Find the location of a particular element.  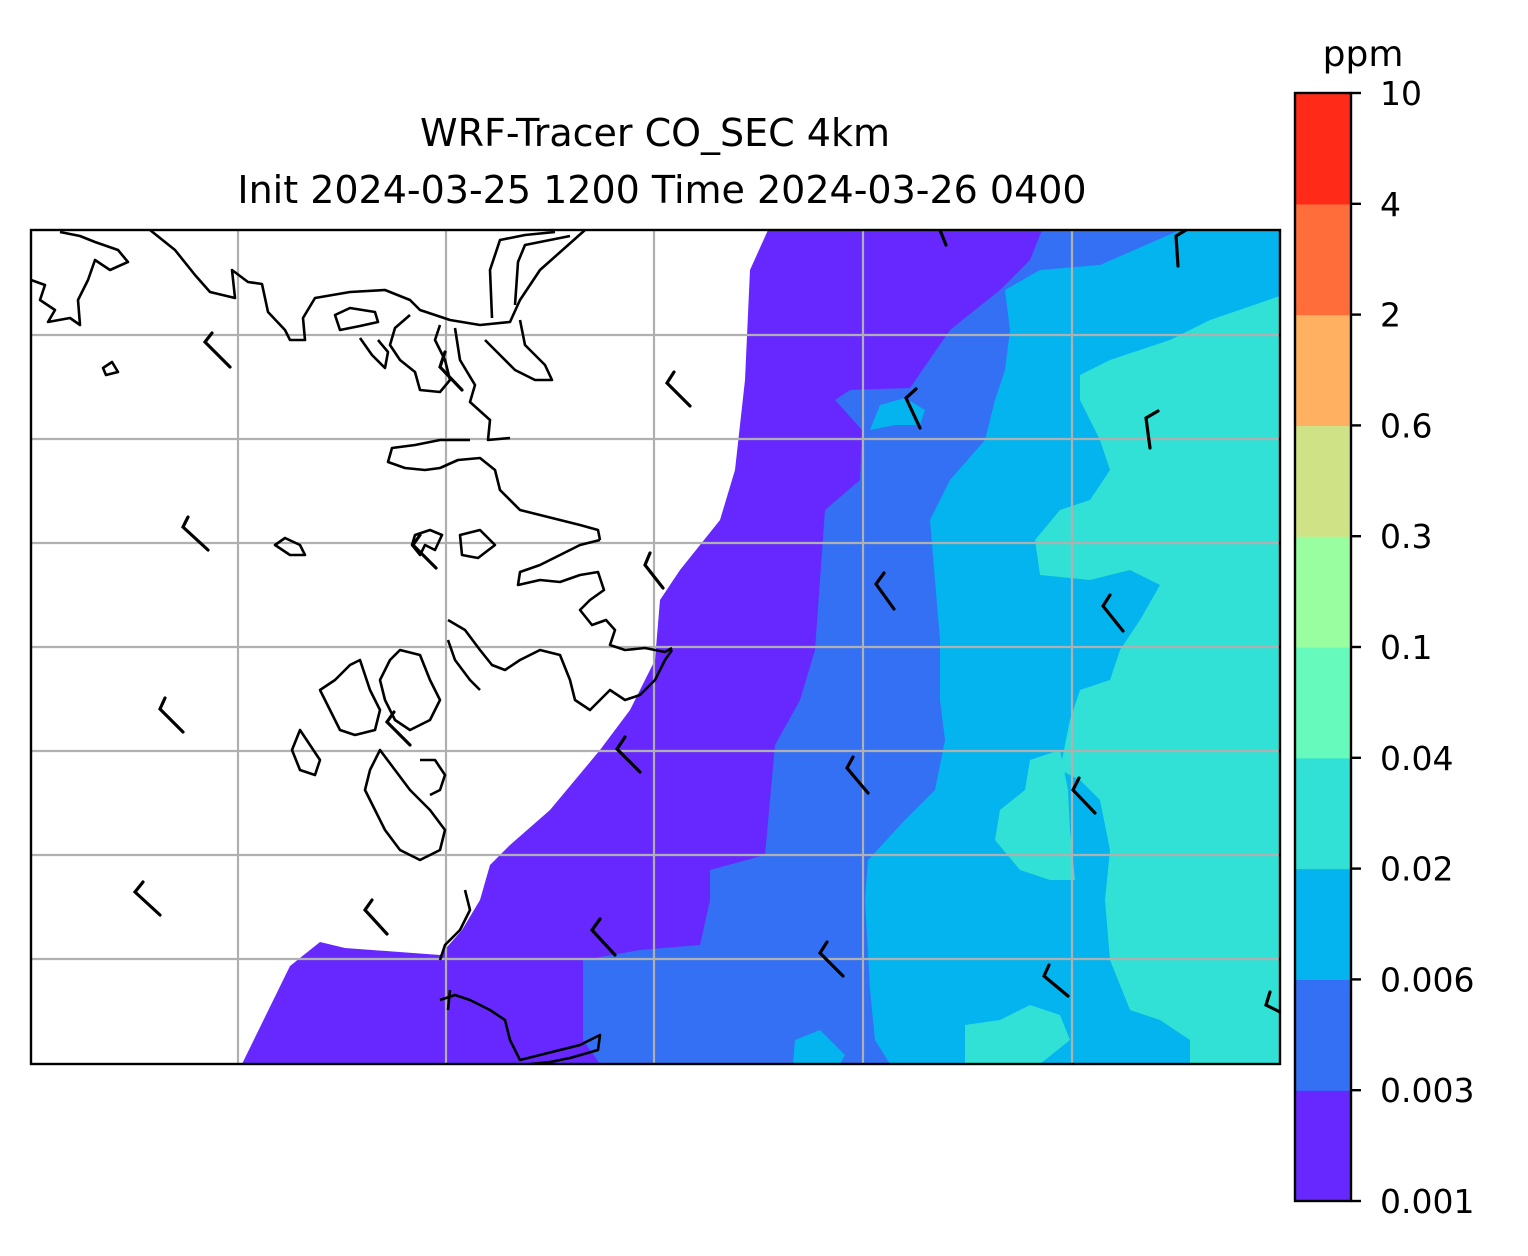

colorbar-tick-label: 10 is located at coordinates (1401, 93).